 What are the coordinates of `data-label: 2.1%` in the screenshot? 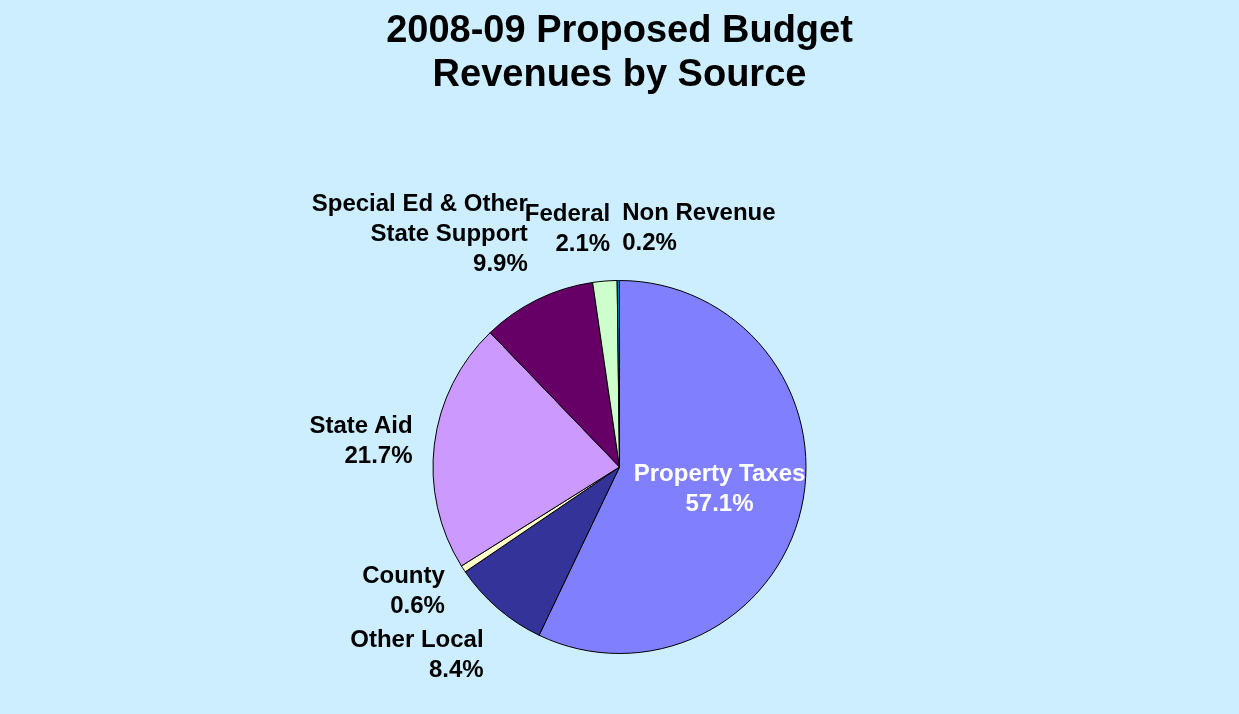 It's located at (583, 242).